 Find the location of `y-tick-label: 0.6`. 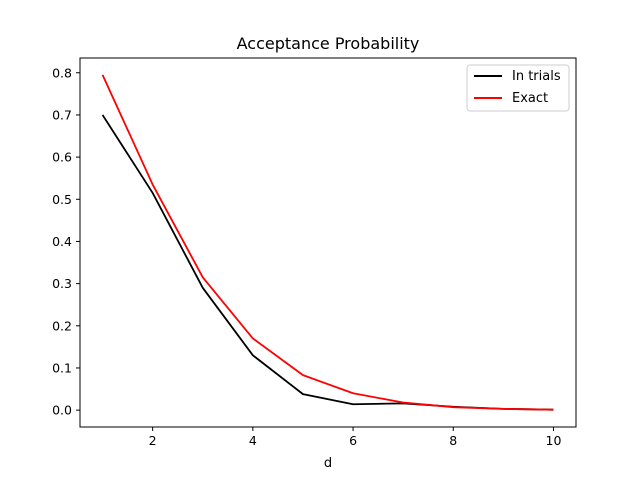

y-tick-label: 0.6 is located at coordinates (62, 157).